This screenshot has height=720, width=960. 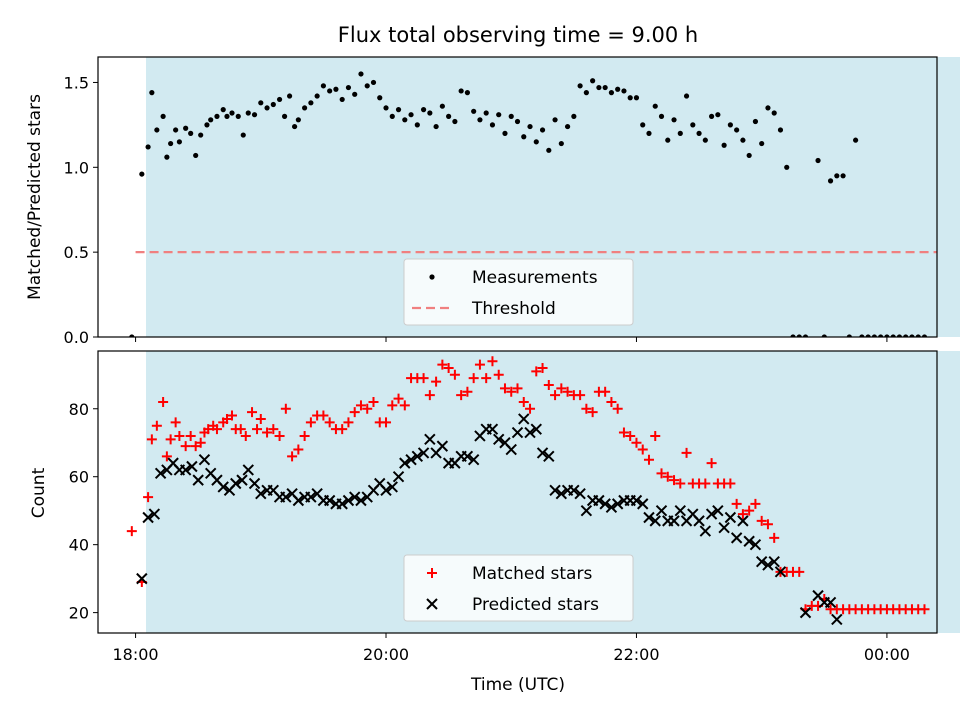 What do you see at coordinates (39, 492) in the screenshot?
I see `bottom-y-axis-label: Count` at bounding box center [39, 492].